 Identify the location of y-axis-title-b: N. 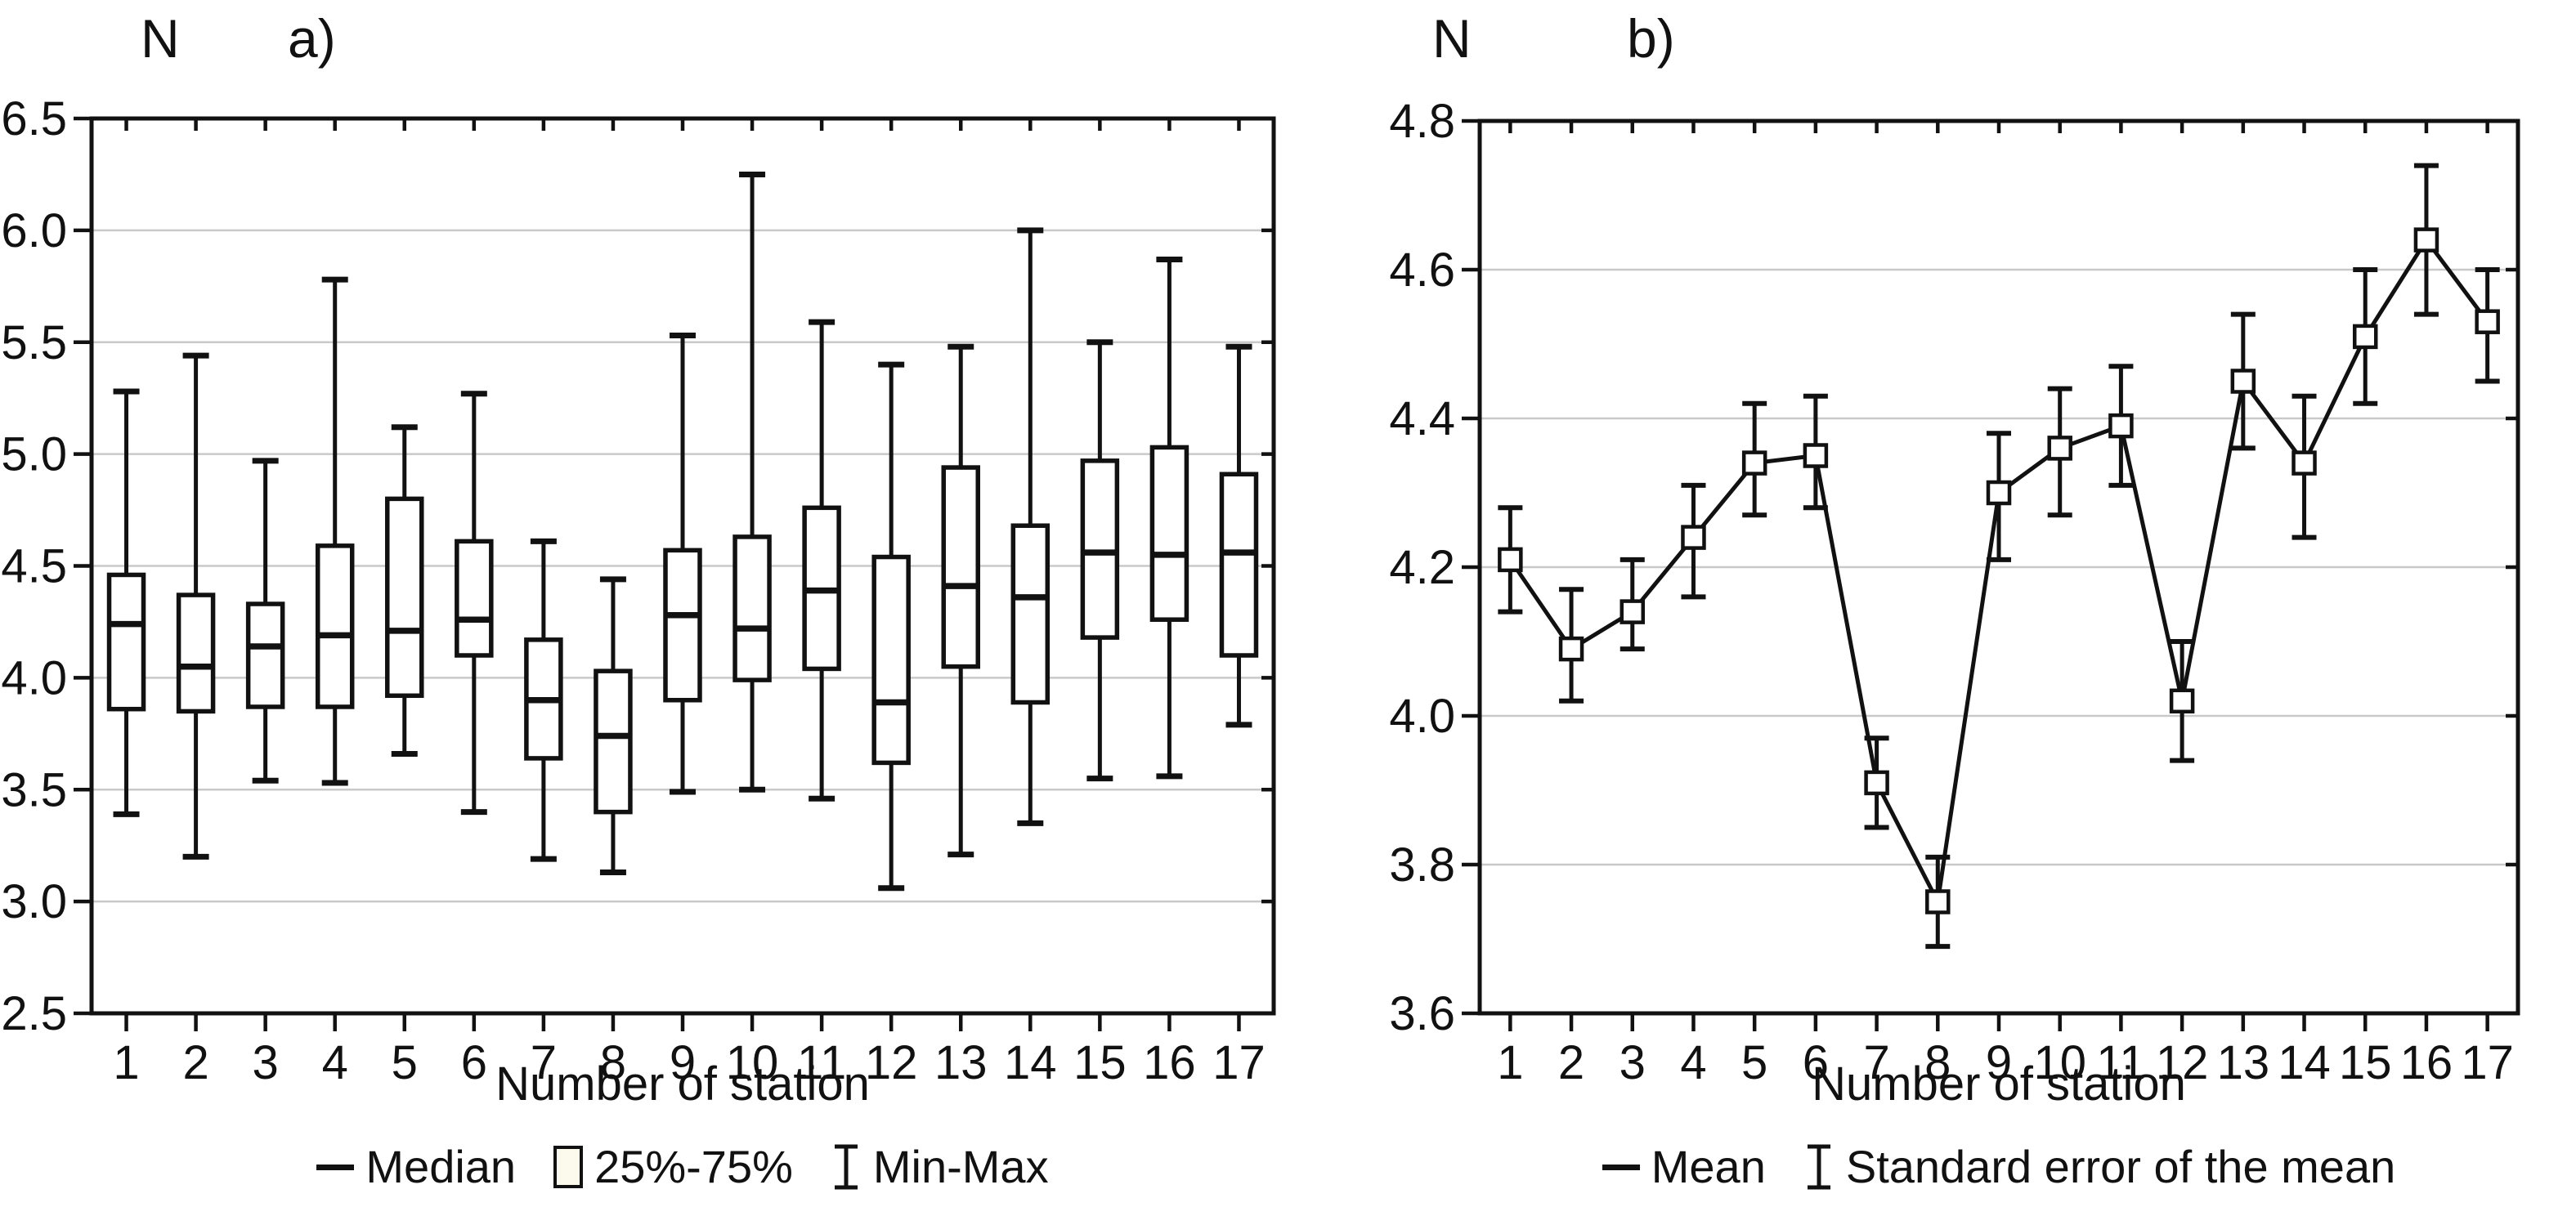
(1452, 38).